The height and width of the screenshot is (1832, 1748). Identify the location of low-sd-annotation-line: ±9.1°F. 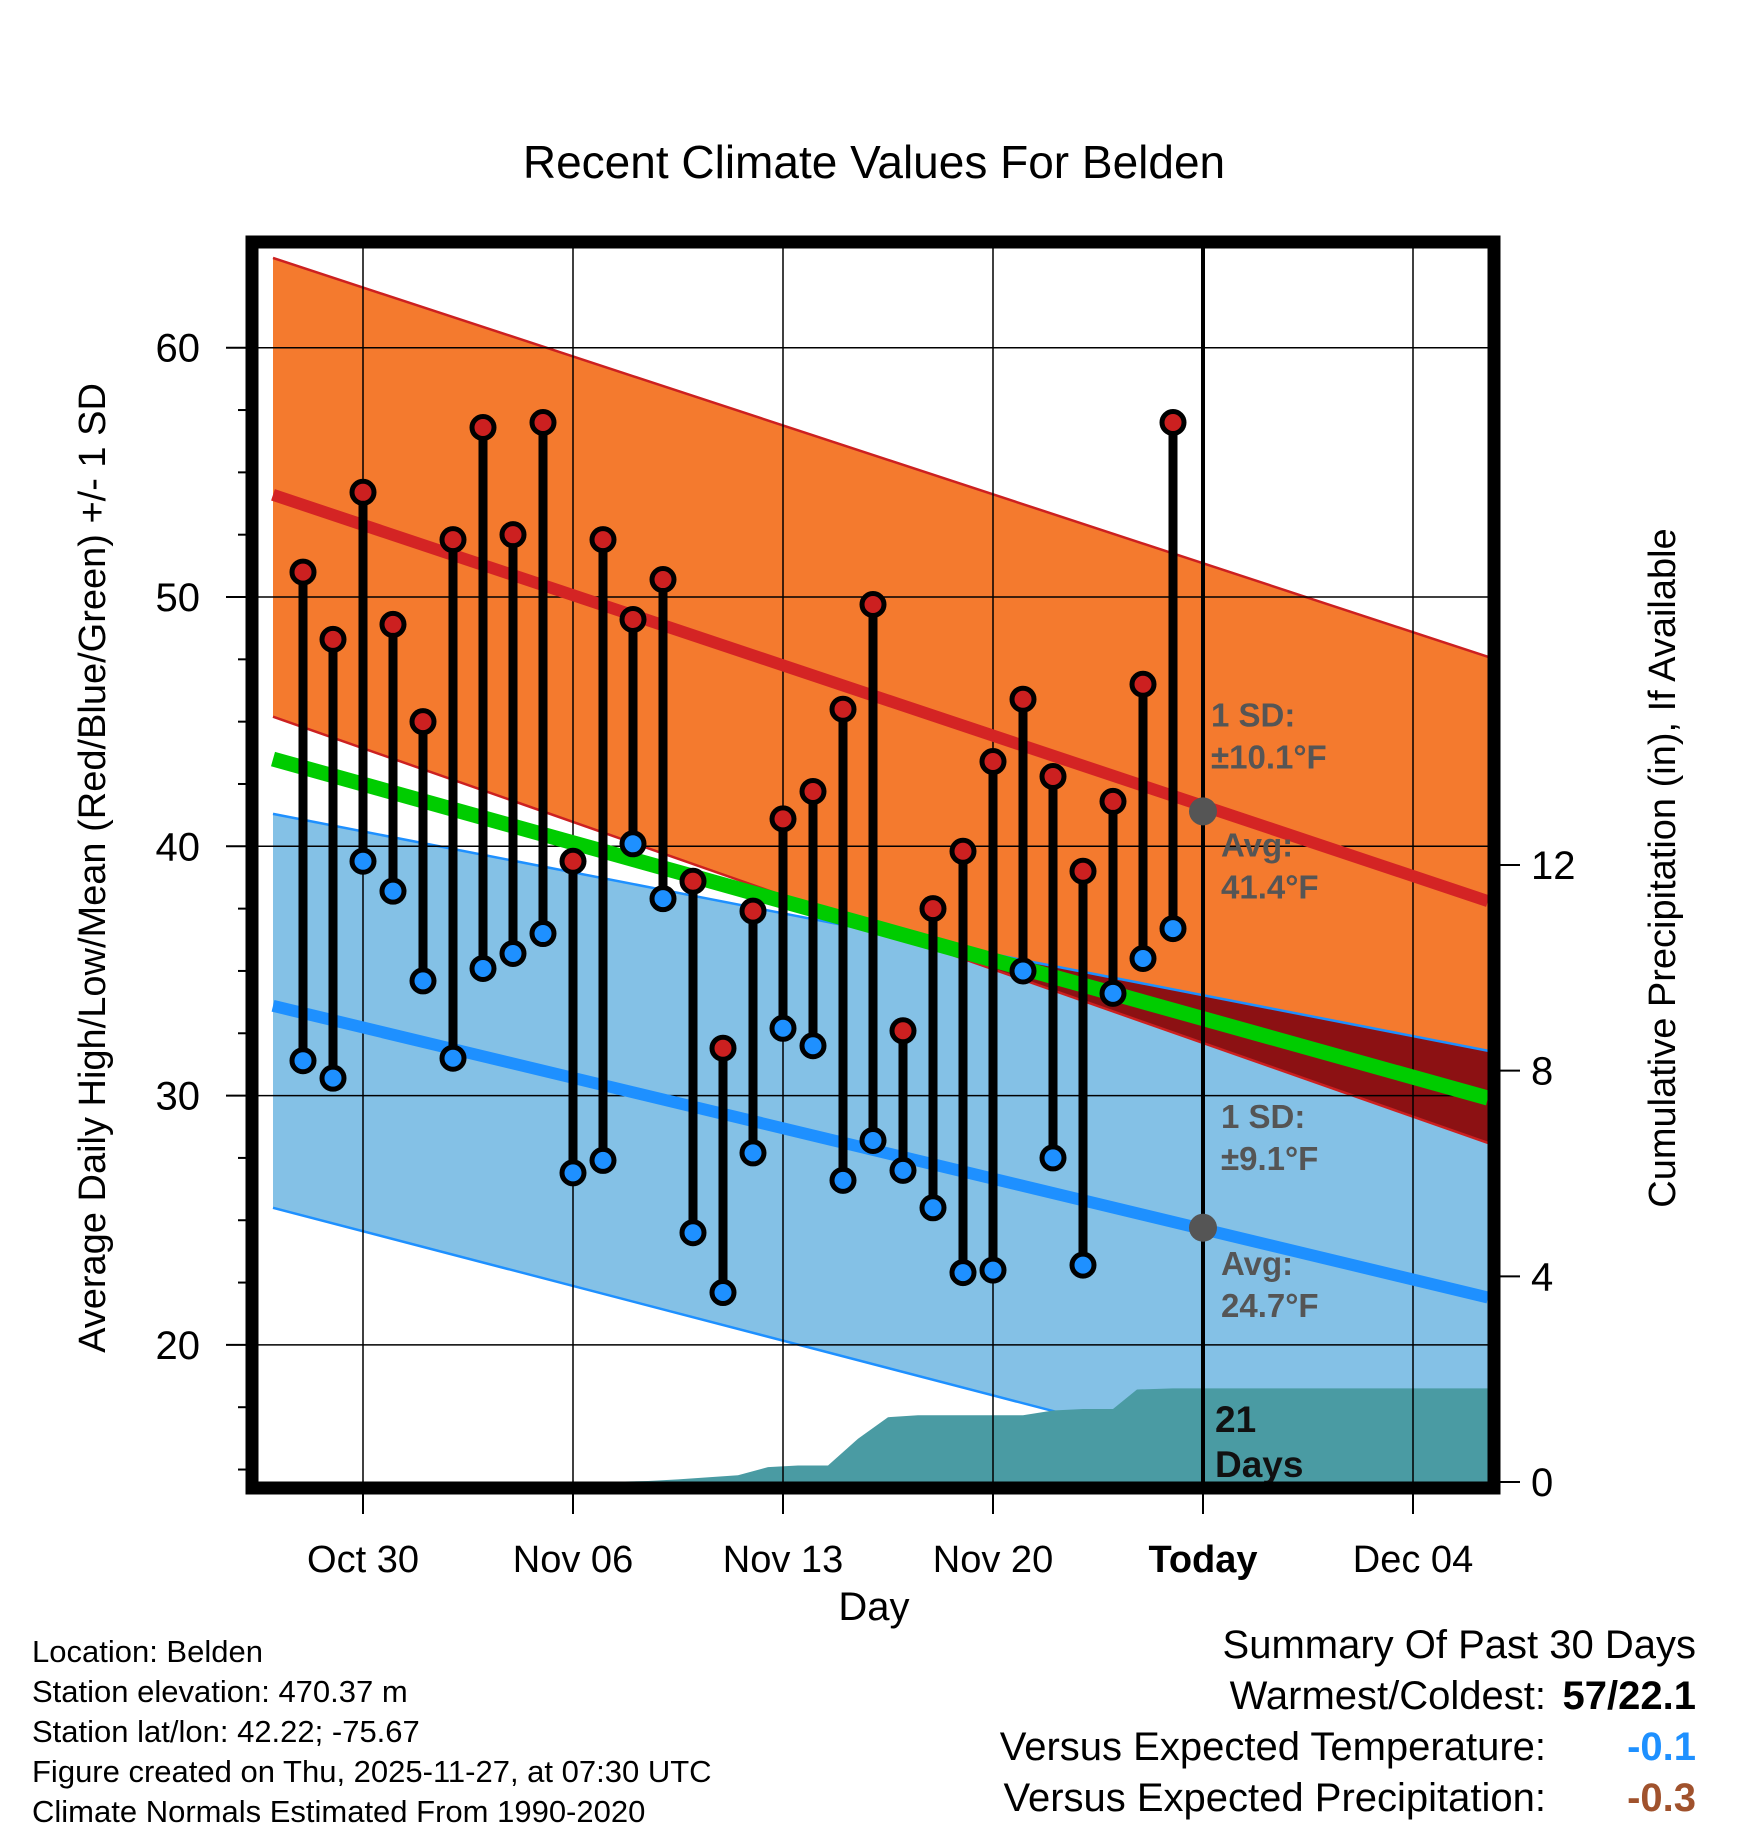
(1269, 1158).